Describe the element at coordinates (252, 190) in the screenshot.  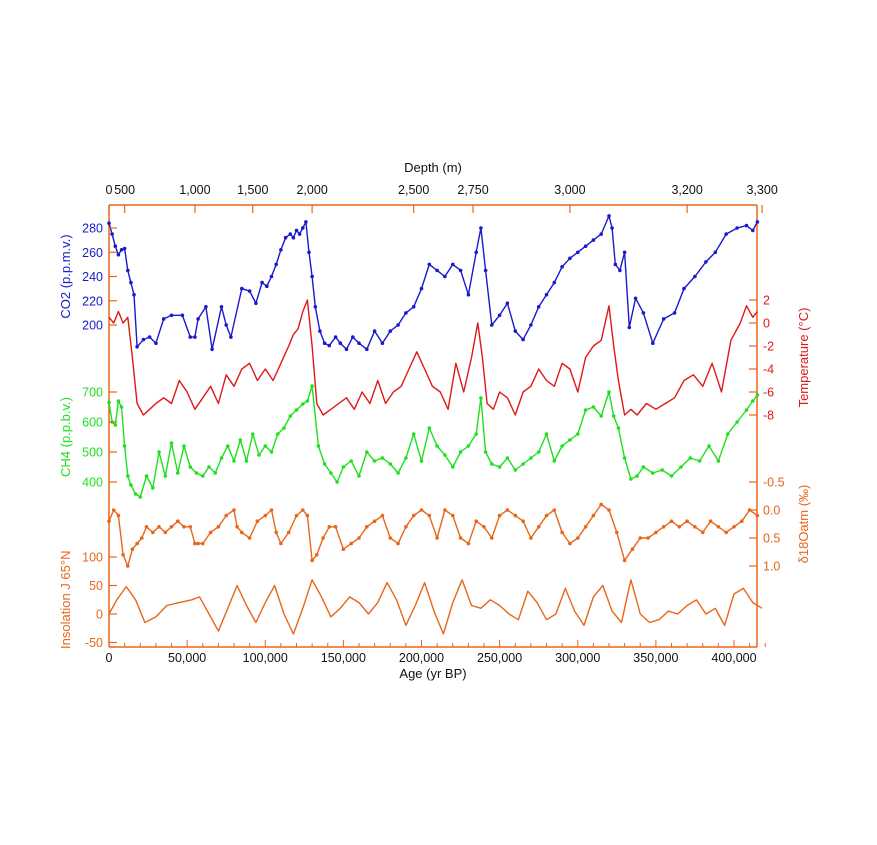
I see `depth-tick-label: 1,500` at that location.